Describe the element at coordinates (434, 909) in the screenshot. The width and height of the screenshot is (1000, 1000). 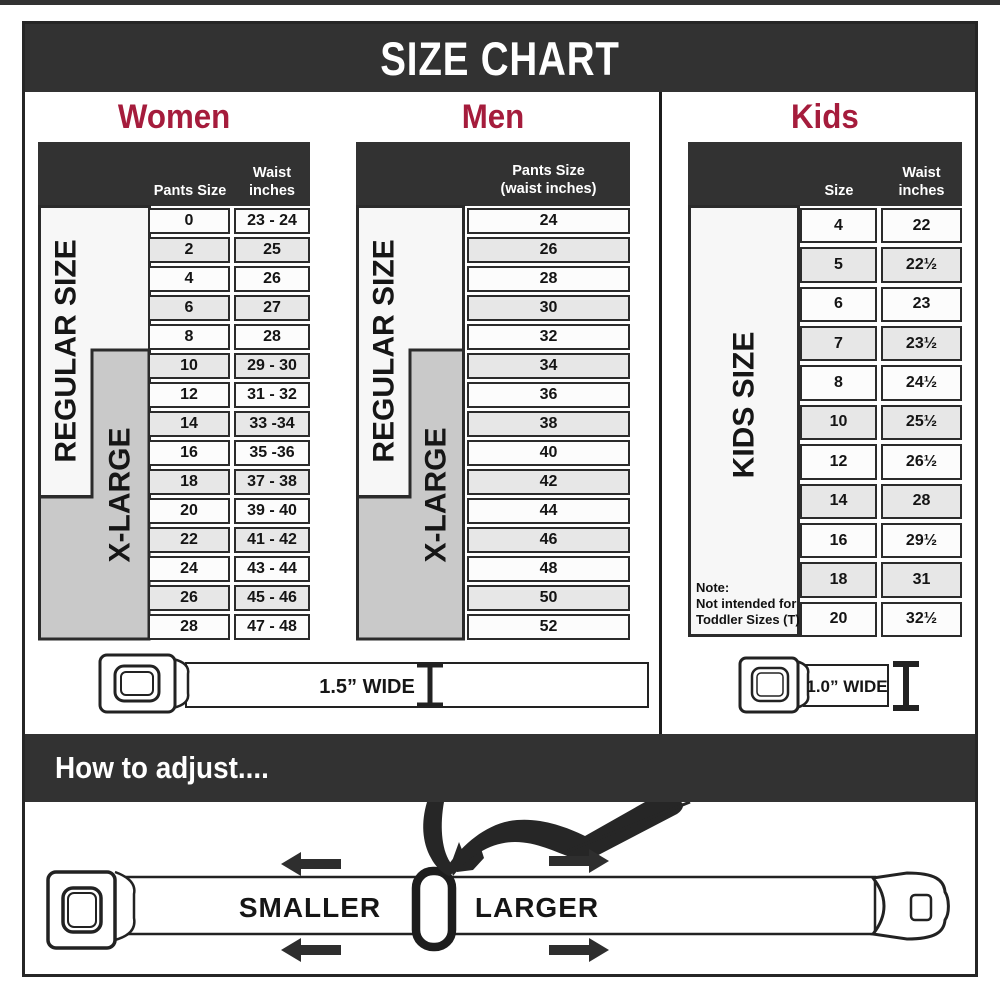
I see `belt-adjuster-slider` at that location.